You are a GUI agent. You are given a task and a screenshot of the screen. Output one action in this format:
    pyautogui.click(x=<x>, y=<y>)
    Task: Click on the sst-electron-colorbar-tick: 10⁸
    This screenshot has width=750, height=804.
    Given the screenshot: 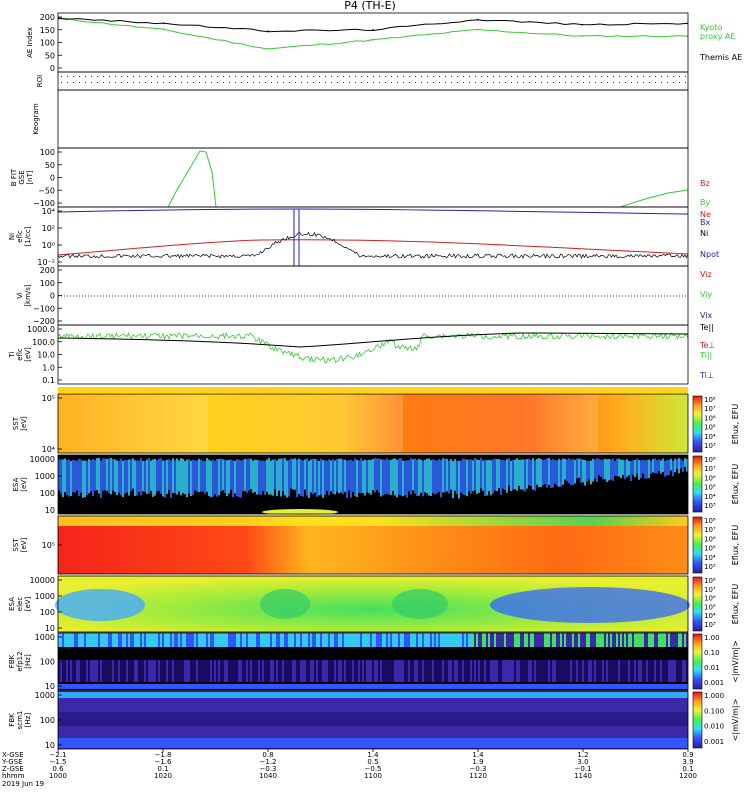 What is the action you would take?
    pyautogui.click(x=710, y=521)
    